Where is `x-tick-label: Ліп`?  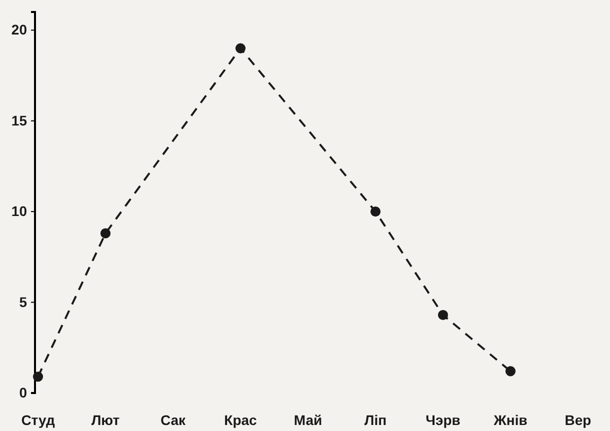
x-tick-label: Ліп is located at coordinates (375, 420).